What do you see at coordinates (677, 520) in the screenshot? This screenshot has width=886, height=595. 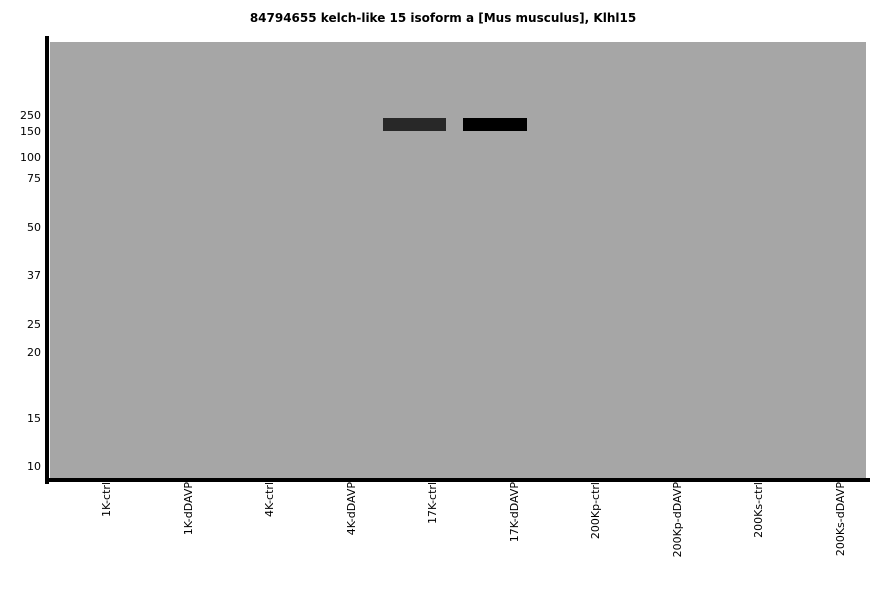 I see `x-axis-tick-label: 200Kp-dDAVP` at bounding box center [677, 520].